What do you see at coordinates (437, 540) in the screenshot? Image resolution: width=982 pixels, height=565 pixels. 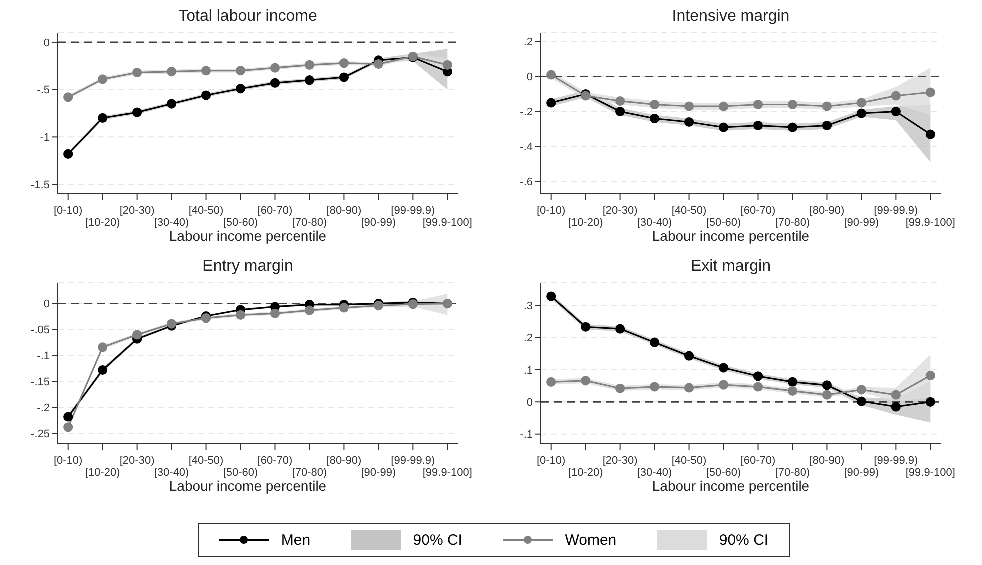 I see `text: 90% CI` at bounding box center [437, 540].